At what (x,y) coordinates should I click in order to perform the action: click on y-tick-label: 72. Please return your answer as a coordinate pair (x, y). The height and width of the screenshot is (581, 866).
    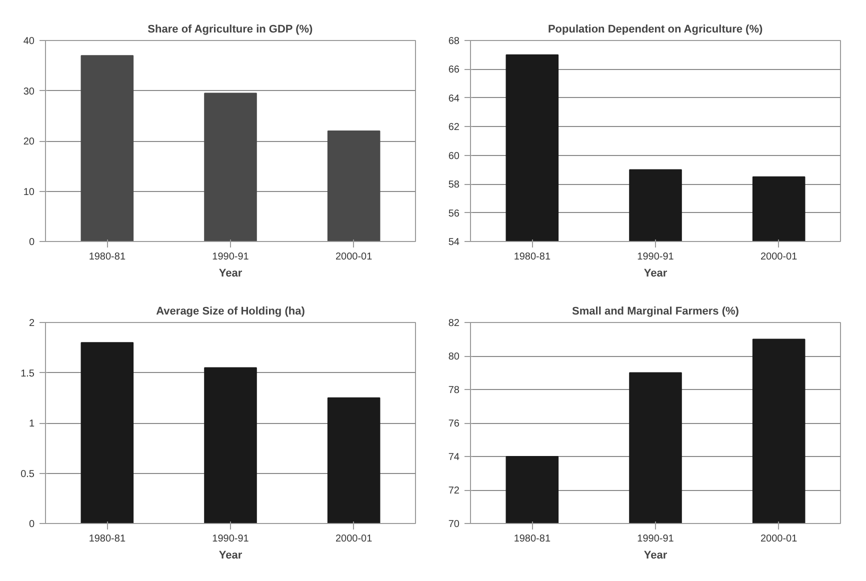
    Looking at the image, I should click on (454, 491).